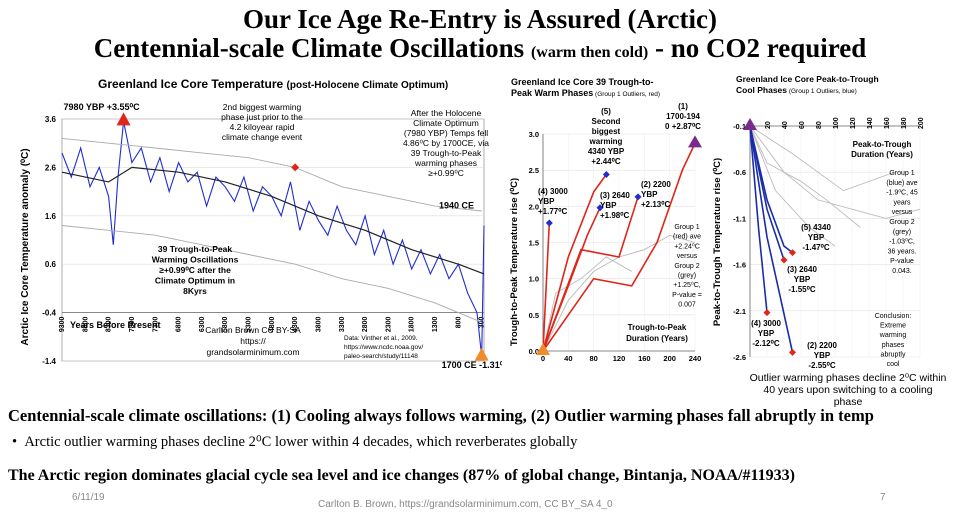 This screenshot has height=522, width=960. What do you see at coordinates (822, 355) in the screenshot?
I see `chart3-annotation-2: (2) 2200 YBP -2.55⁰C` at bounding box center [822, 355].